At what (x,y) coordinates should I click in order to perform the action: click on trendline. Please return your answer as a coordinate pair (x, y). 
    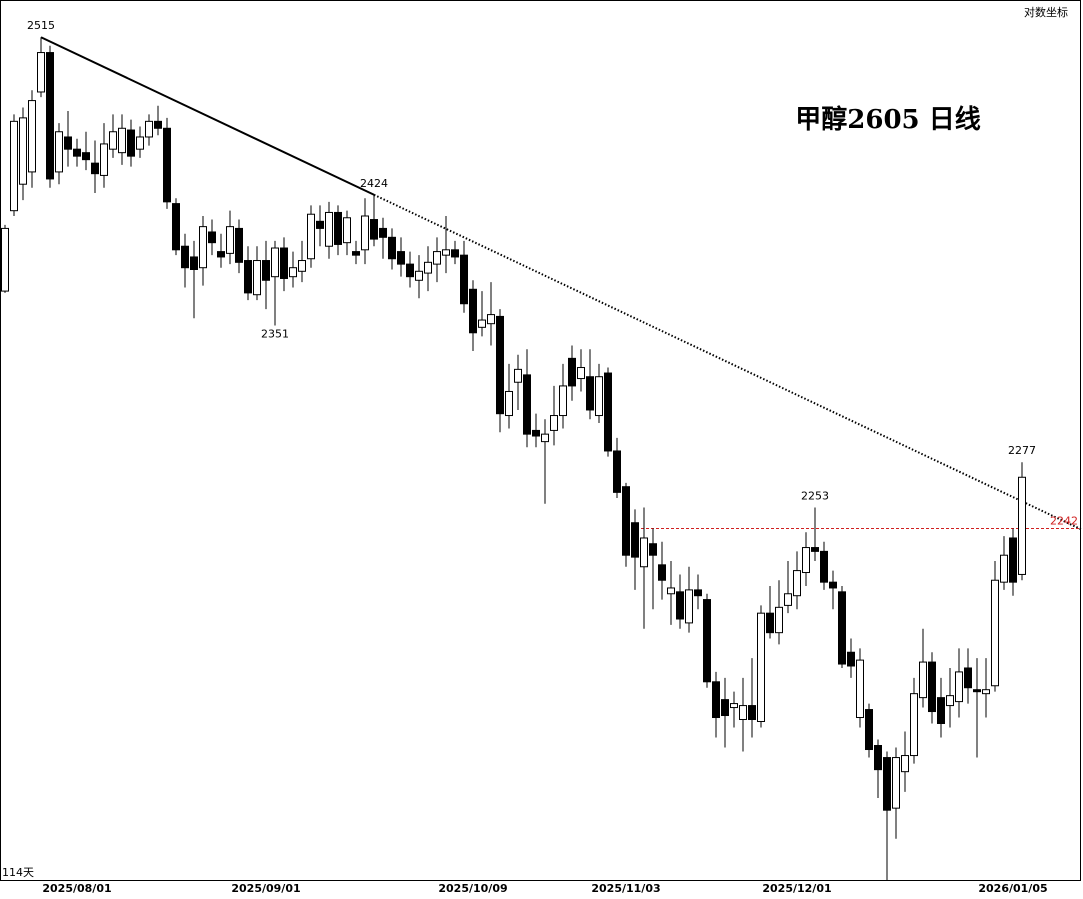
    Looking at the image, I should click on (207, 116).